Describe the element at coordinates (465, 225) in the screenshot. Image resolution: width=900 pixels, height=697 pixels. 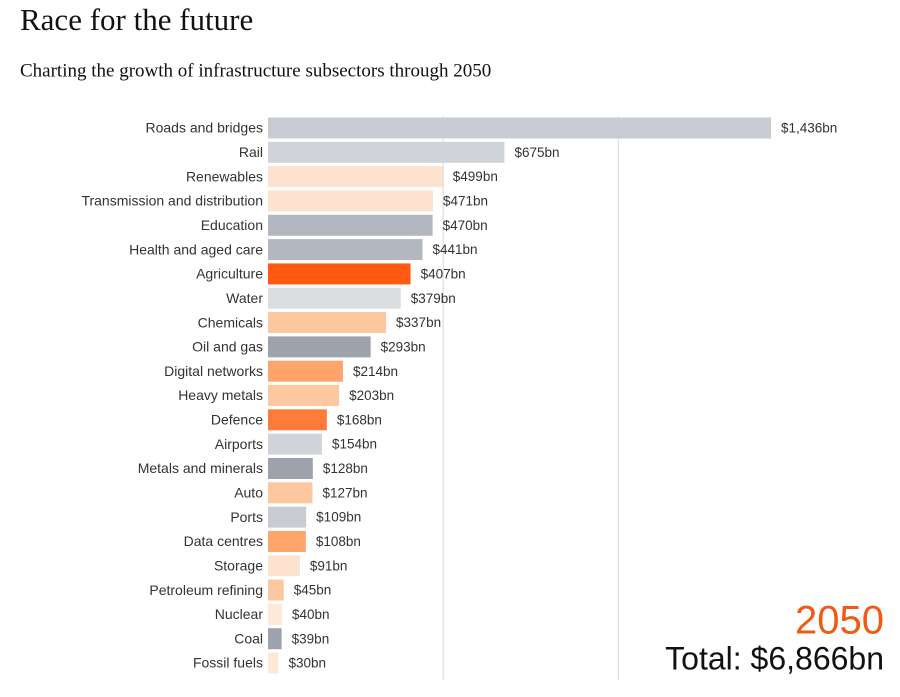
I see `value-label: $470bn` at that location.